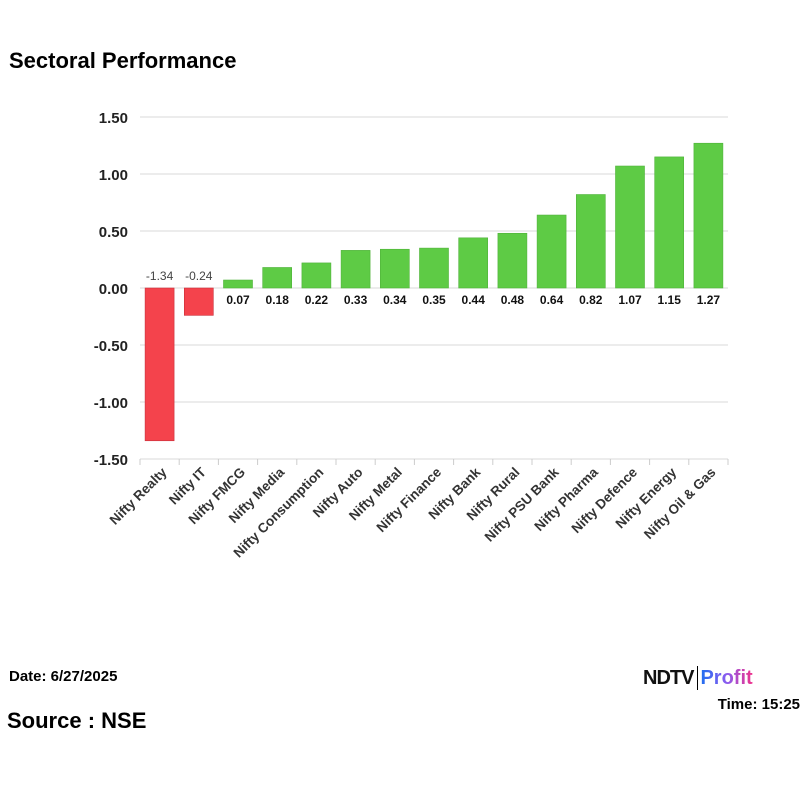 The height and width of the screenshot is (809, 809). I want to click on y-tick-label: -1.00, so click(111, 403).